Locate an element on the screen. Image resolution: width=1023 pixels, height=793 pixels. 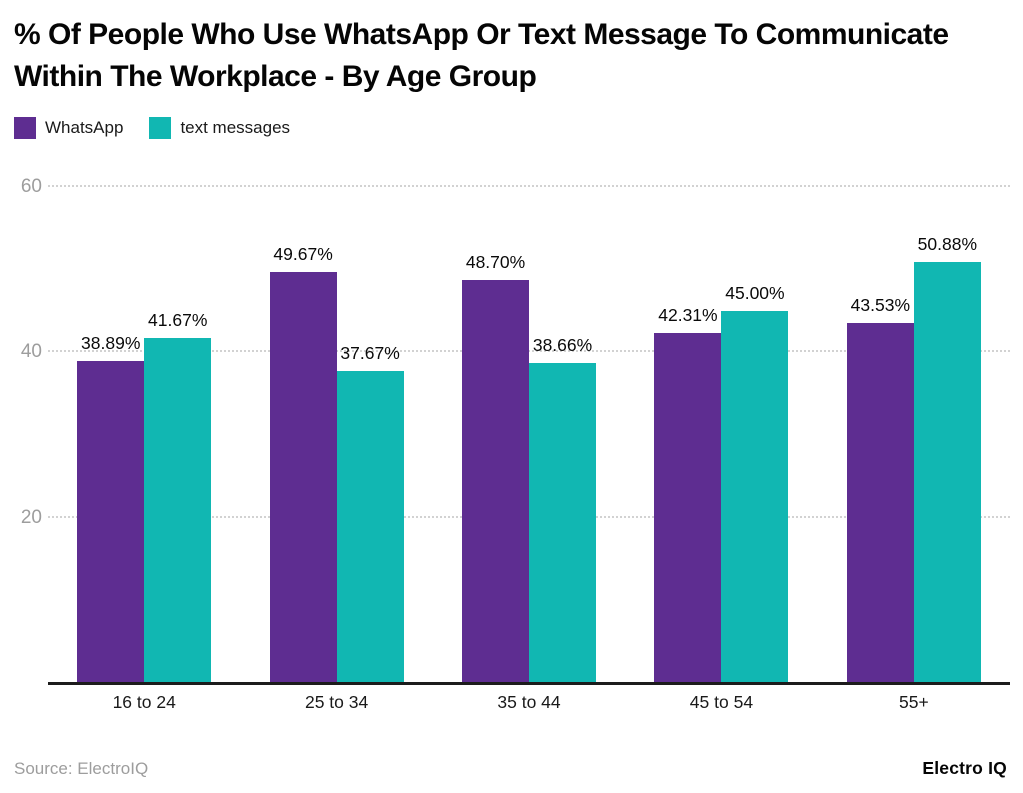
value-label: 41.67% is located at coordinates (178, 320).